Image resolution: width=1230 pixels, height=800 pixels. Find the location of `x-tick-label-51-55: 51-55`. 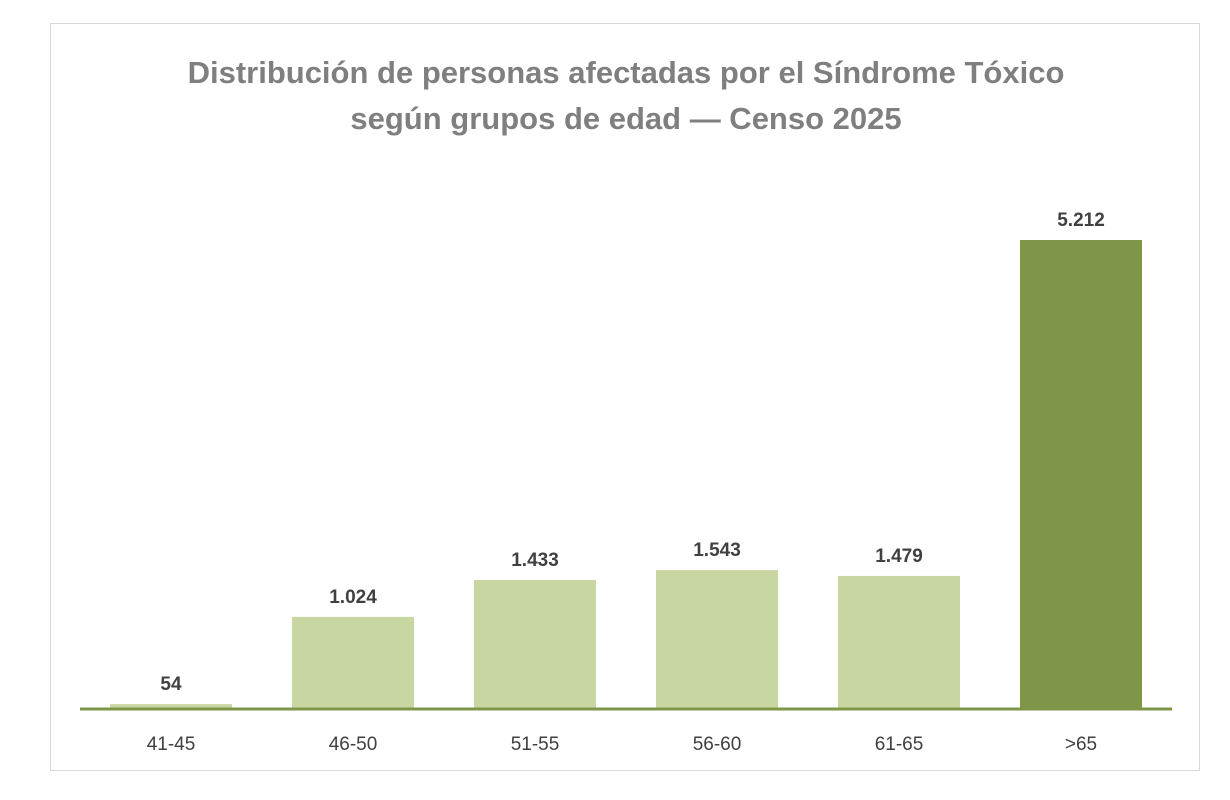

x-tick-label-51-55: 51-55 is located at coordinates (535, 744).